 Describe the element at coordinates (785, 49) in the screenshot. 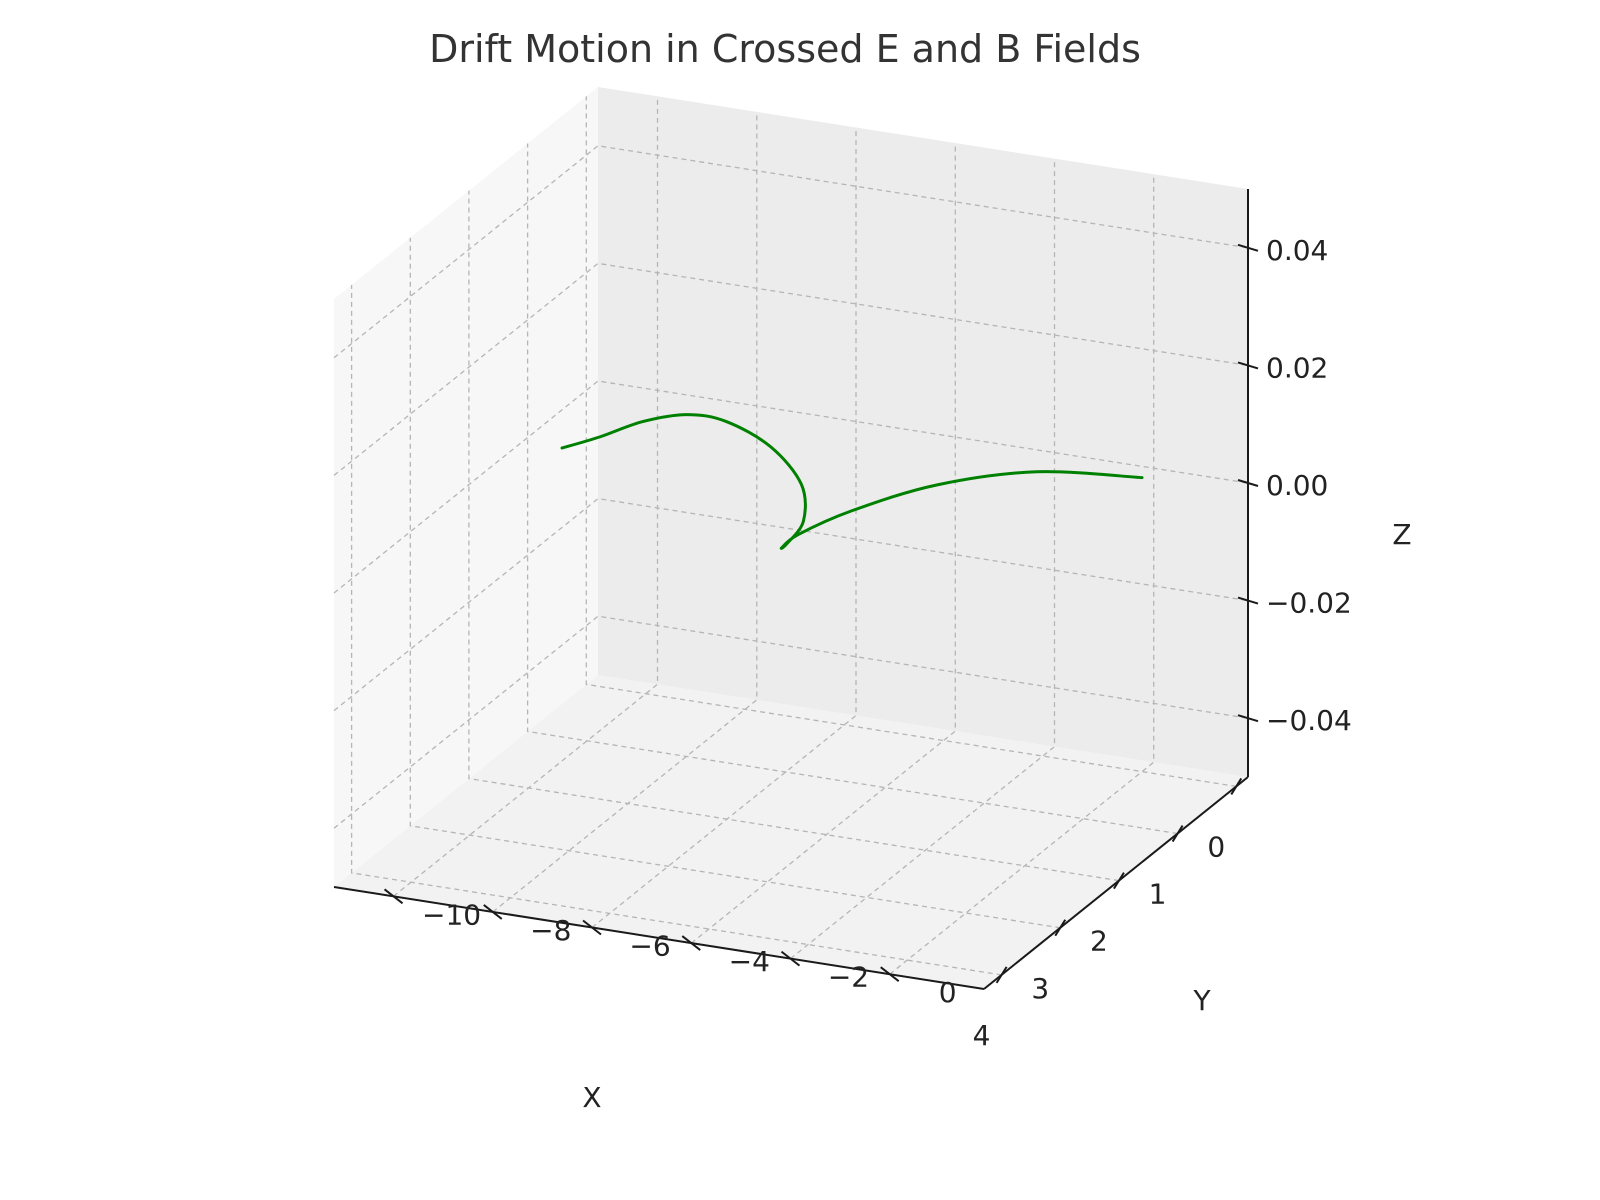

I see `chart-title: Drift Motion in Crossed E and B Fields` at that location.